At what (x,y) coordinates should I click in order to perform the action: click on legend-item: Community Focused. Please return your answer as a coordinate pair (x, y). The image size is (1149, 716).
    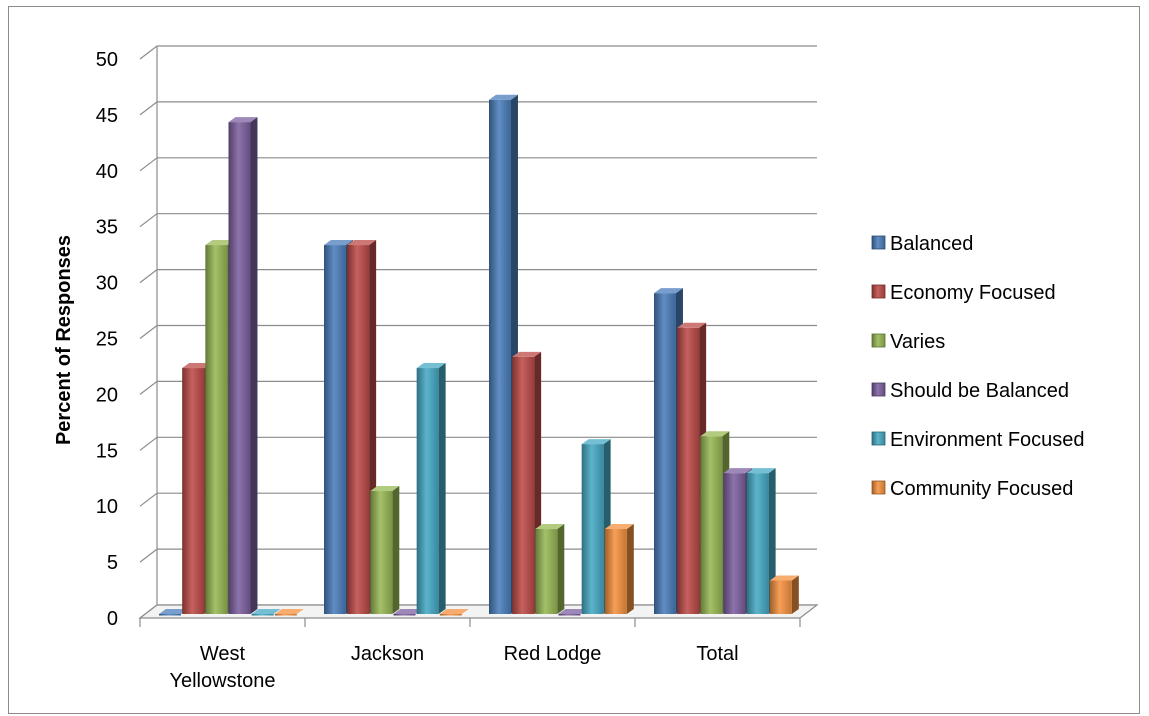
    Looking at the image, I should click on (972, 489).